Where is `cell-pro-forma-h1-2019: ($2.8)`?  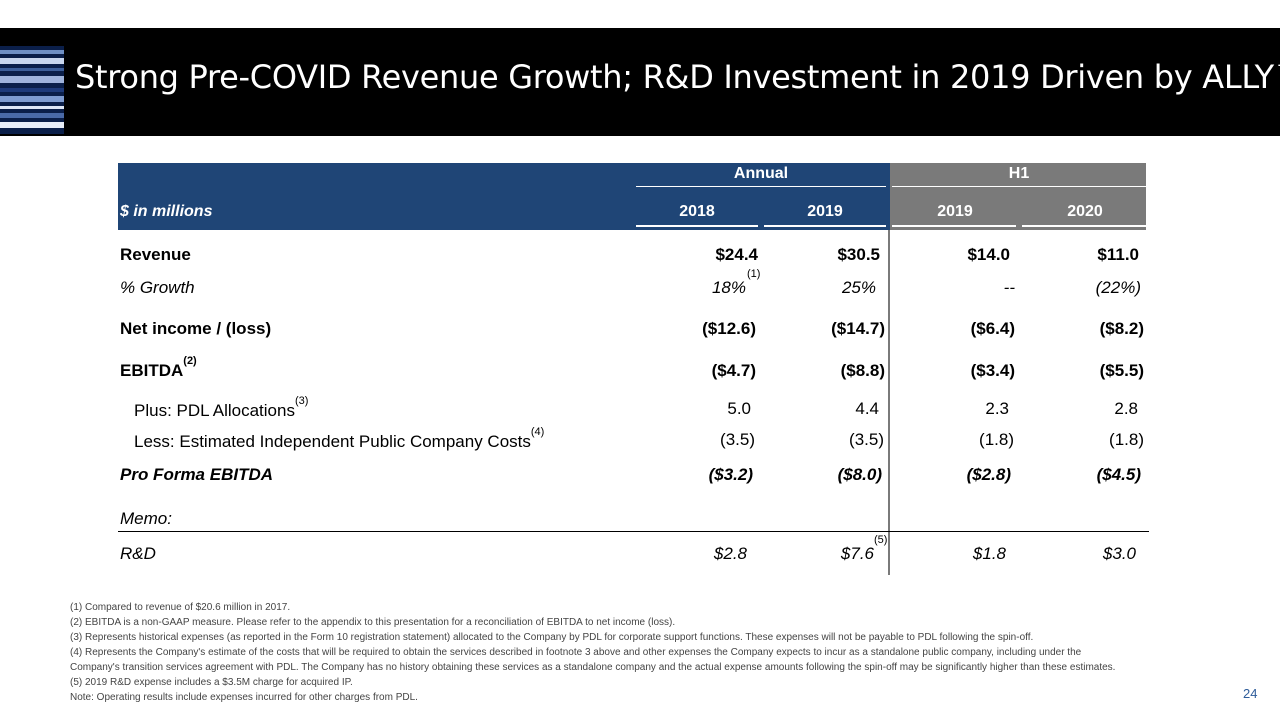
cell-pro-forma-h1-2019: ($2.8) is located at coordinates (988, 474).